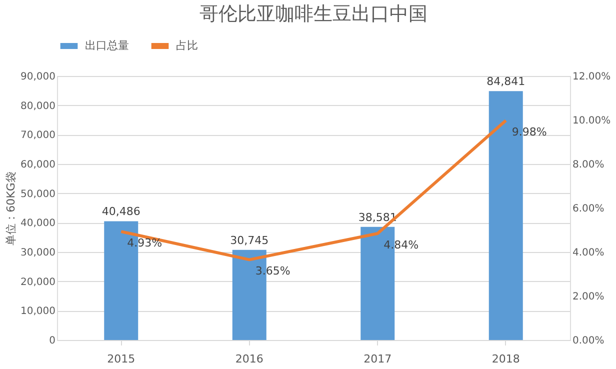  I want to click on data-label: 40,486, so click(121, 211).